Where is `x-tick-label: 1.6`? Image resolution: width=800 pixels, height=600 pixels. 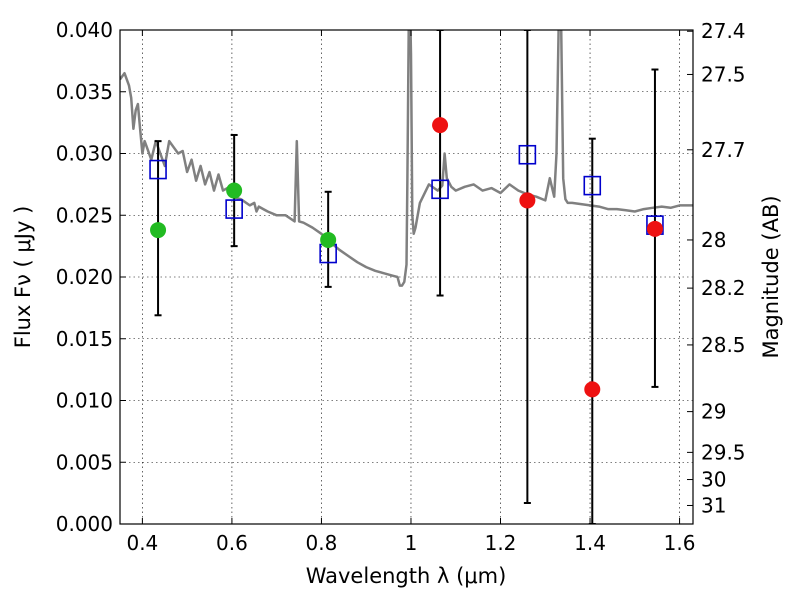 x-tick-label: 1.6 is located at coordinates (680, 543).